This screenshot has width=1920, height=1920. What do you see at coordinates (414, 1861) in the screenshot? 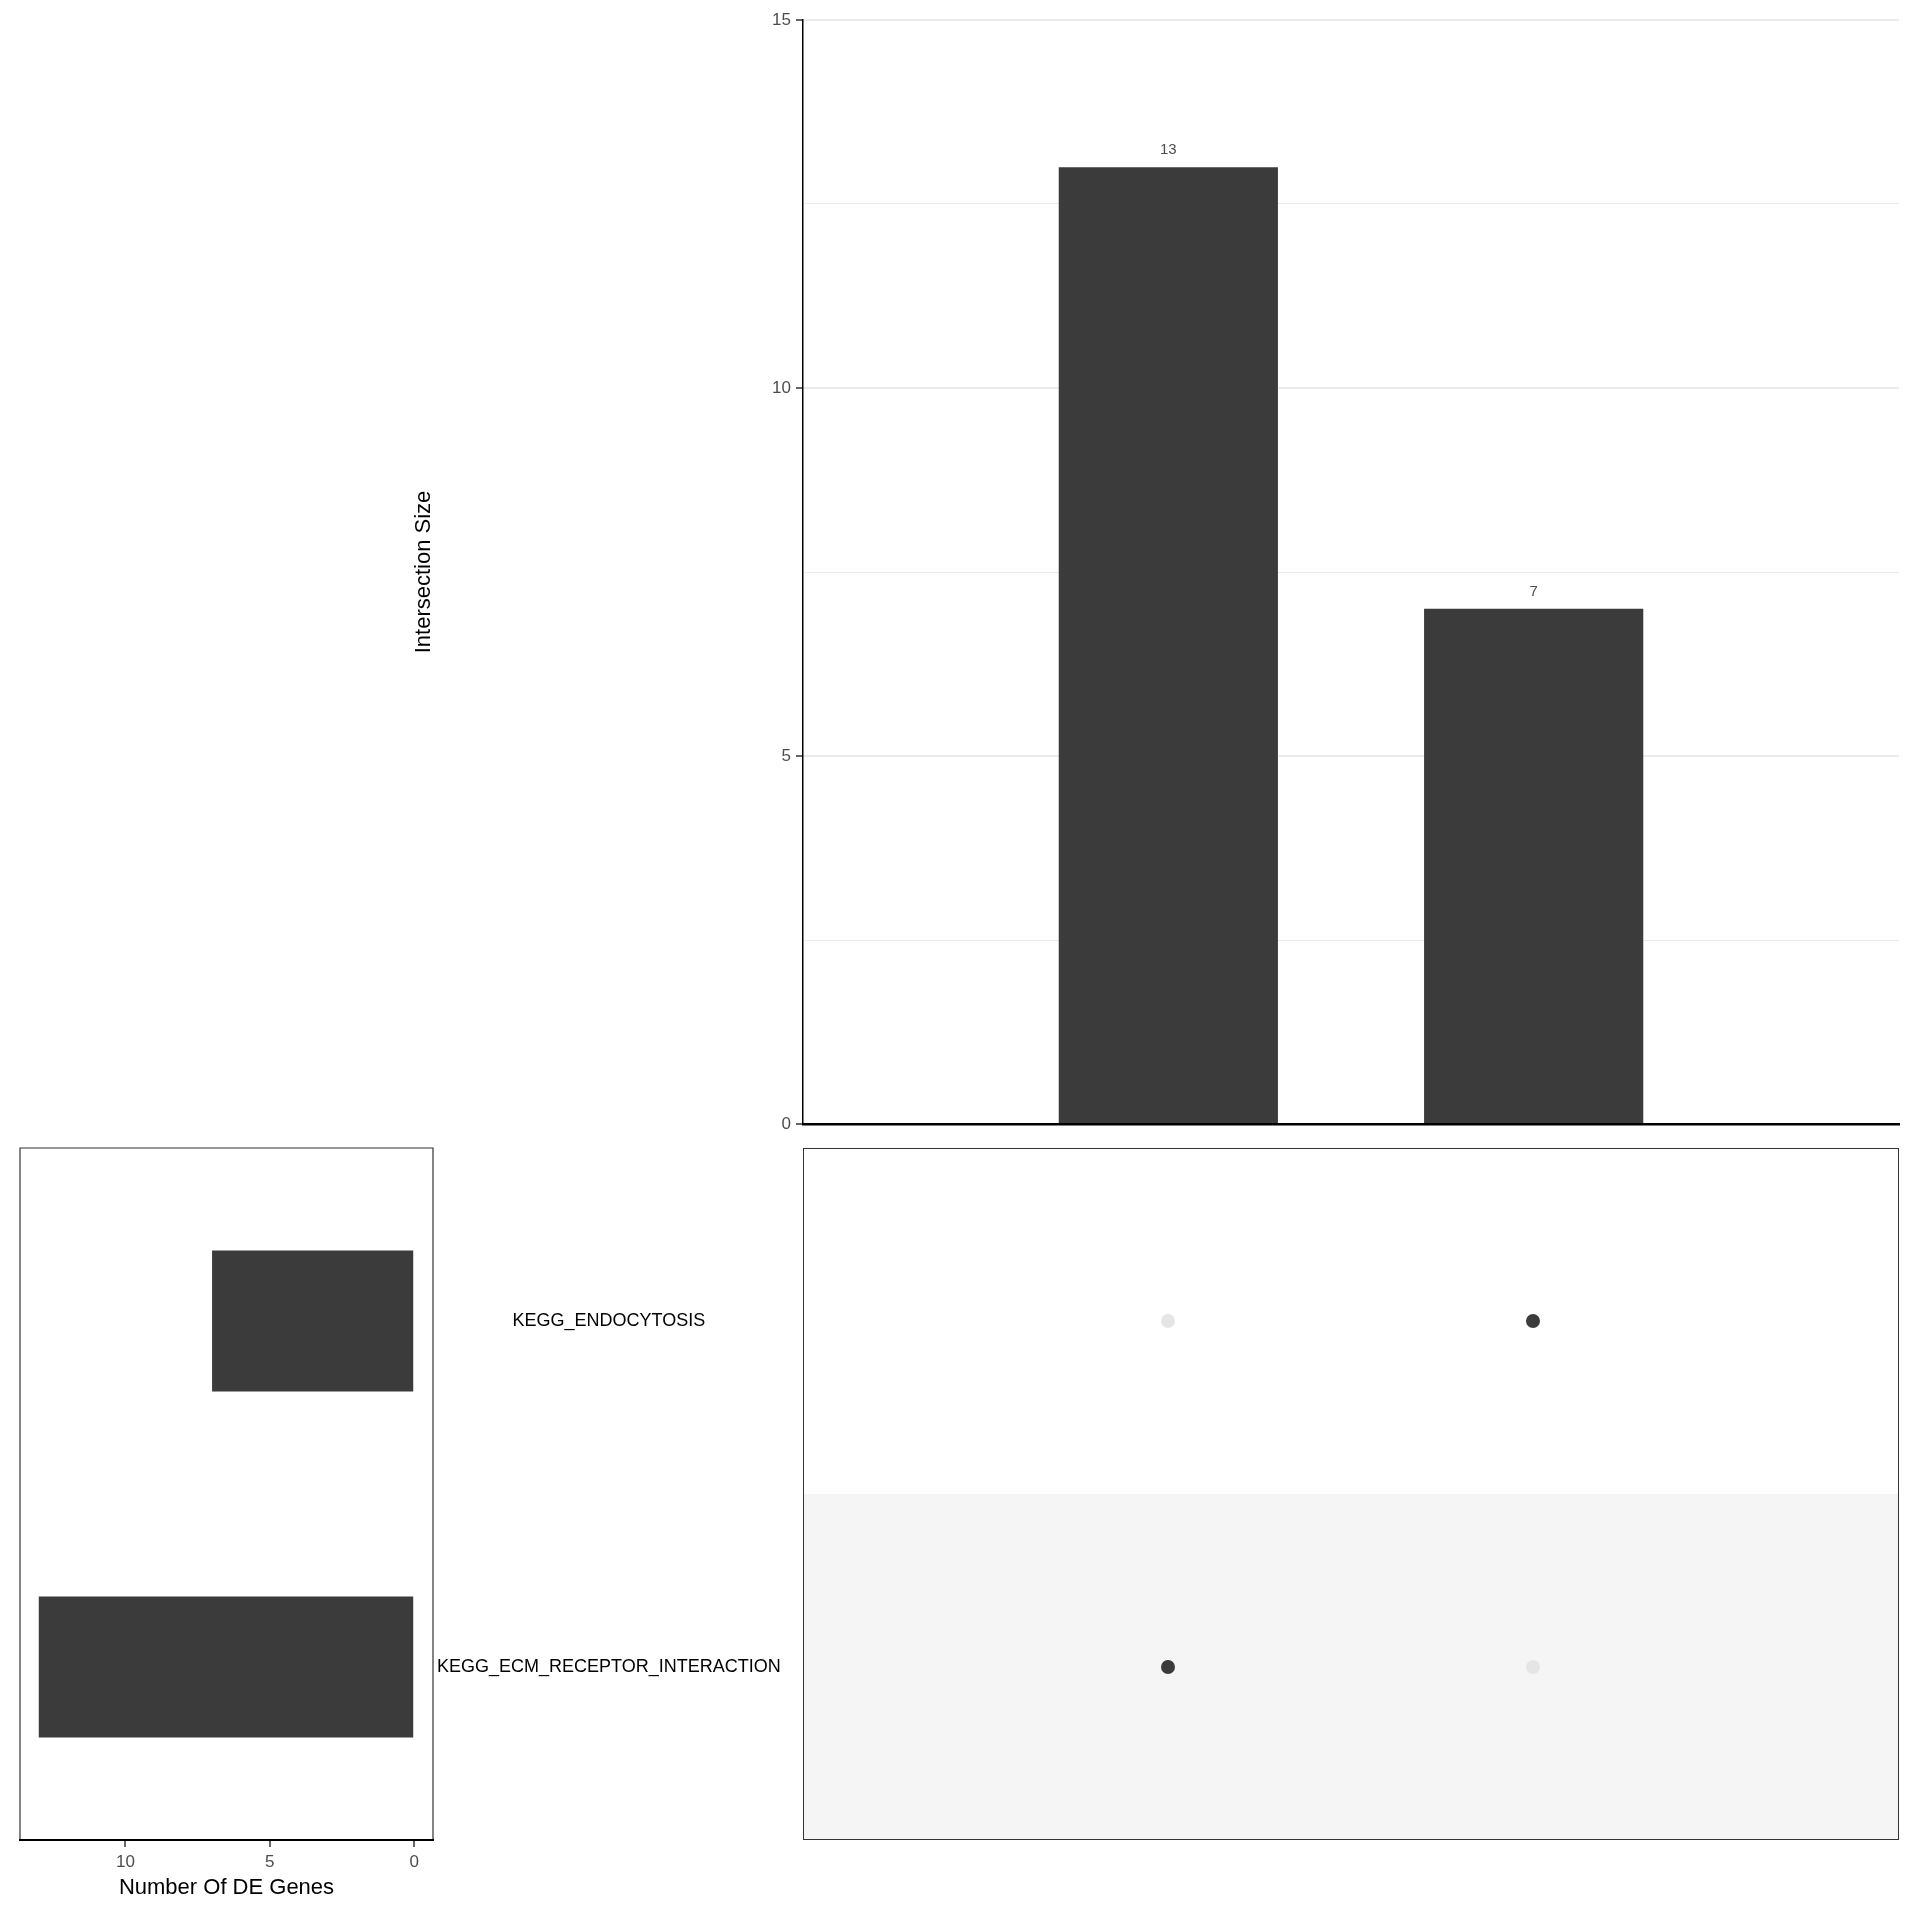
I see `x-tick-label: 0` at bounding box center [414, 1861].